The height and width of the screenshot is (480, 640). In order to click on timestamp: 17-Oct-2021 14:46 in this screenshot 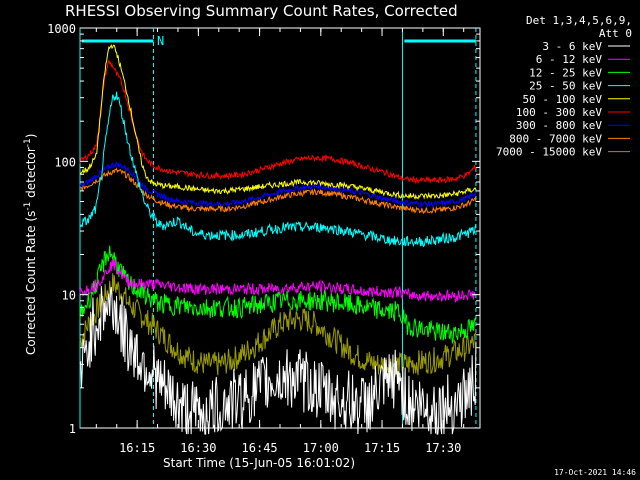, I will do `click(595, 472)`.